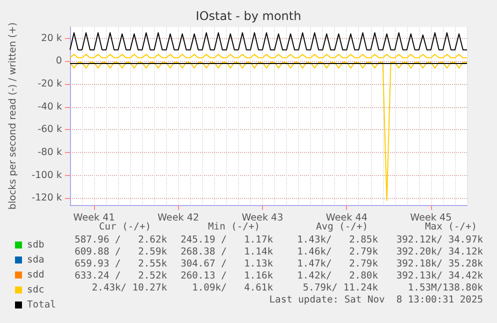 This screenshot has height=323, width=497. I want to click on text: 1.09k/ 4.61k, so click(233, 288).